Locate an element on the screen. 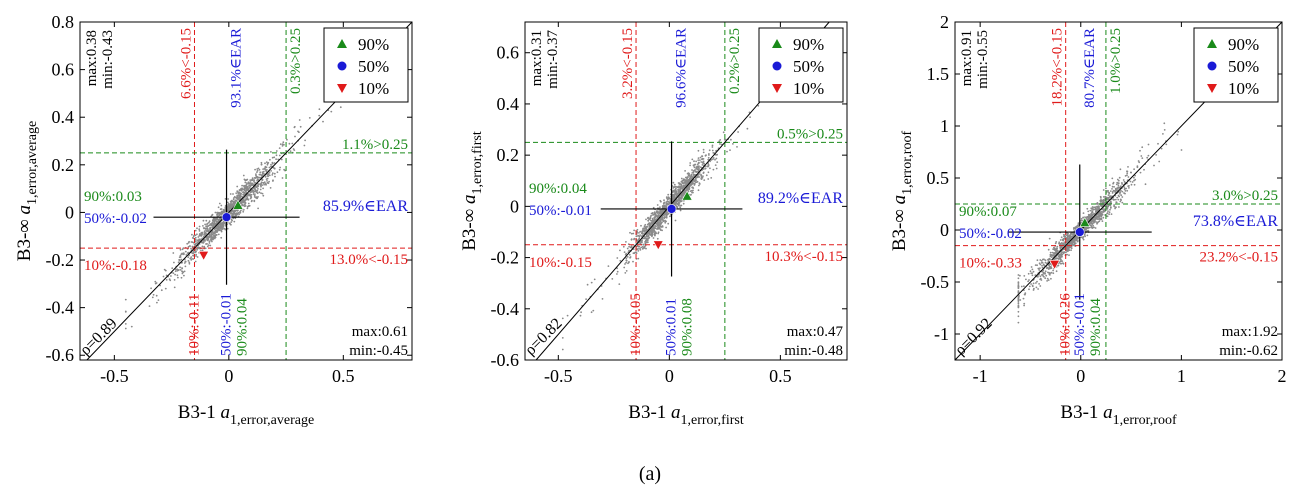  h-blue-label: 89.2%∈EAR is located at coordinates (801, 198).